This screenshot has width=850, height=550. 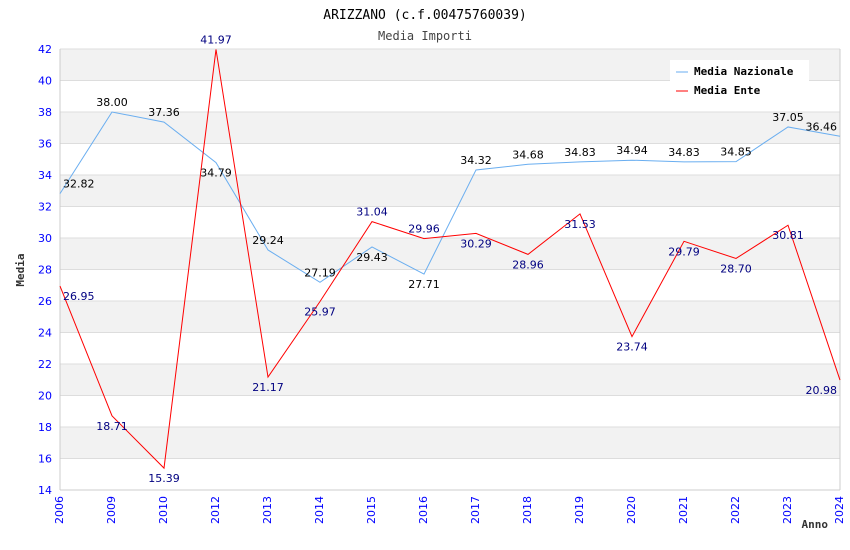 What do you see at coordinates (216, 173) in the screenshot?
I see `data-label: 34.79` at bounding box center [216, 173].